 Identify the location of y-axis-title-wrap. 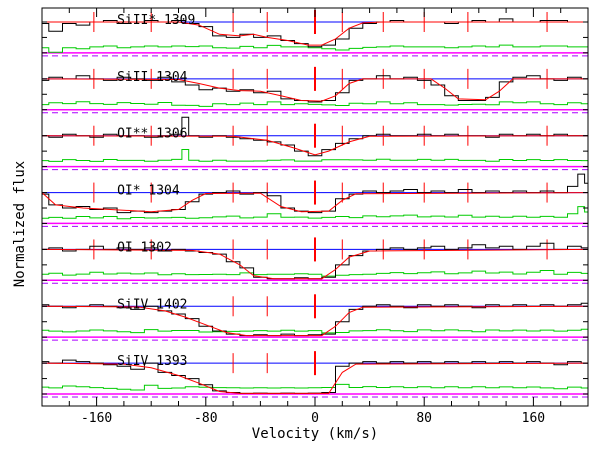
(14, 30).